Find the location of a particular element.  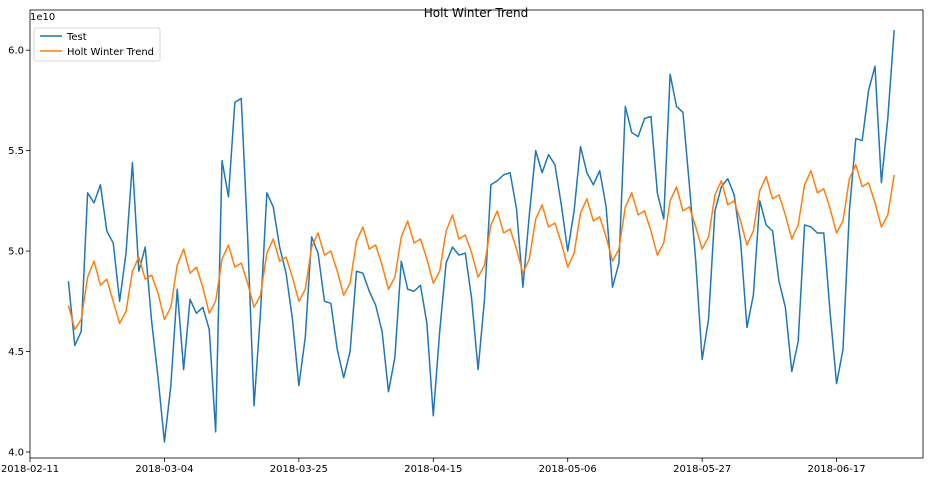

x-tick-label: 2018-05-06 is located at coordinates (568, 469).